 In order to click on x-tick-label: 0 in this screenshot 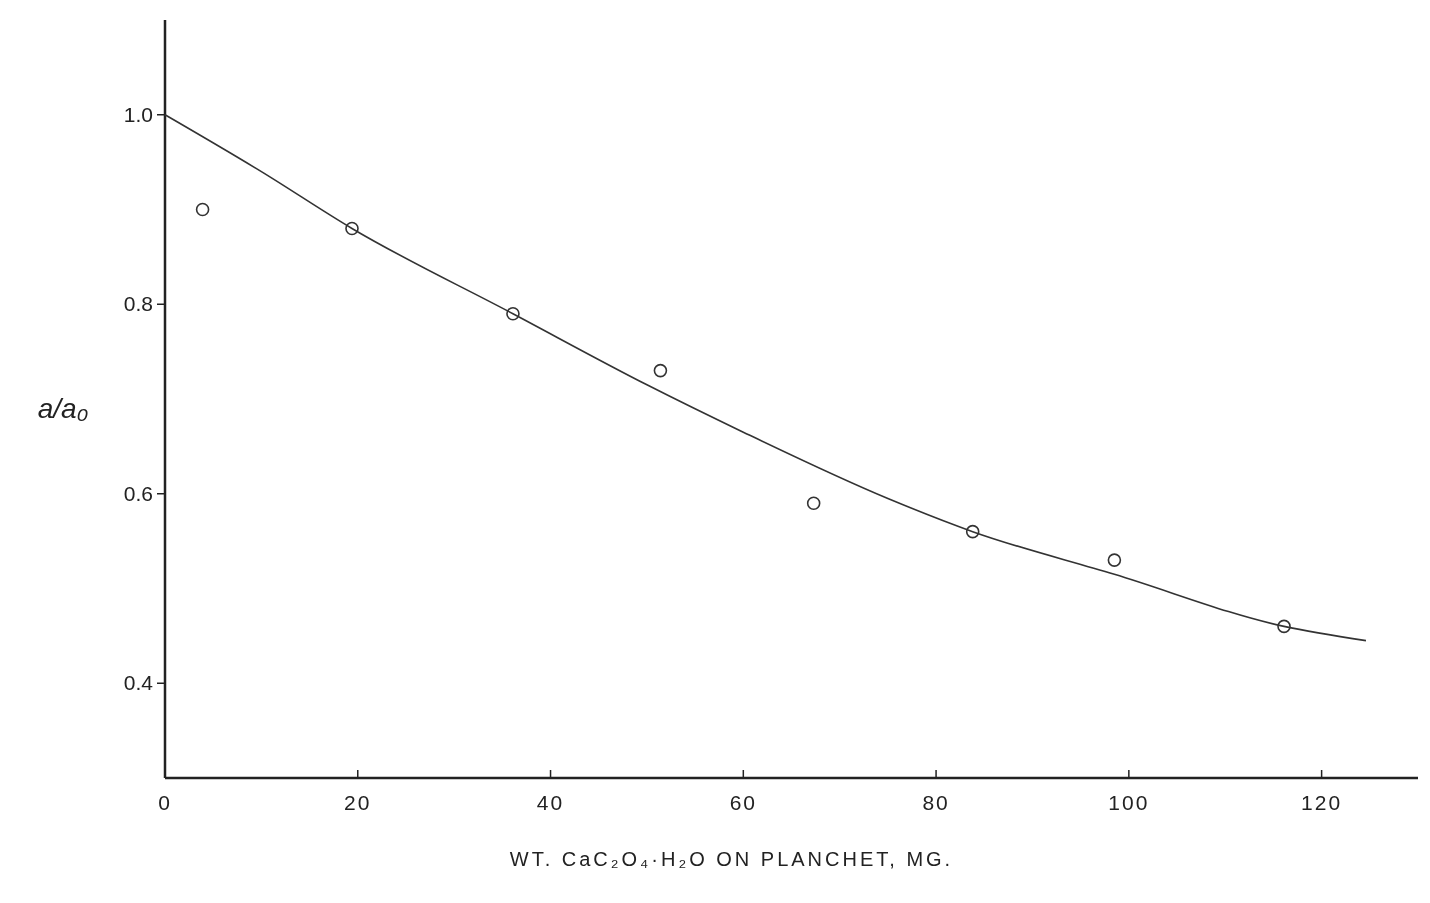, I will do `click(165, 802)`.